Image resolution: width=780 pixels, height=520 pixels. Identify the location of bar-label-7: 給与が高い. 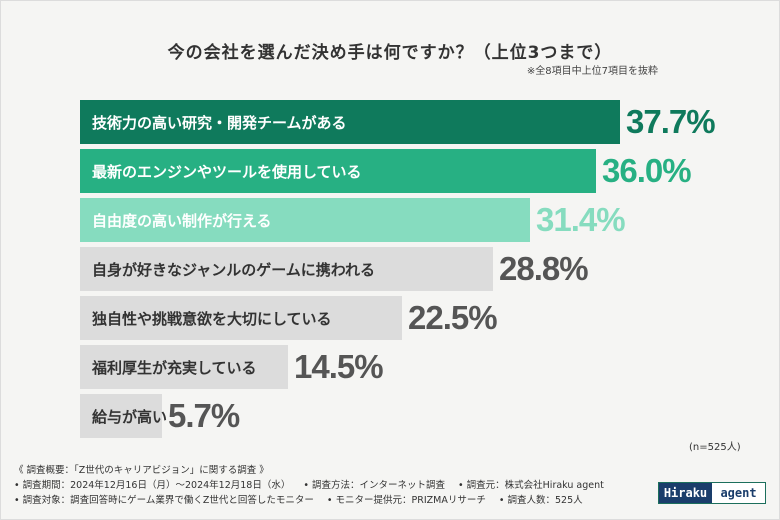
(130, 416).